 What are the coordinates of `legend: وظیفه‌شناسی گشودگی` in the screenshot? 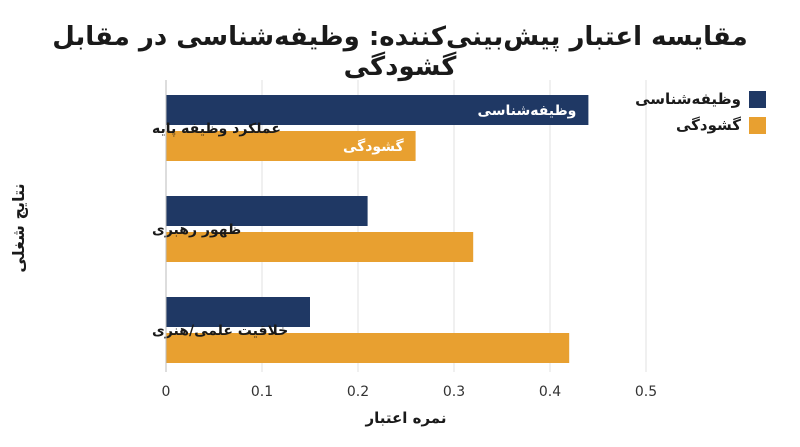 It's located at (700, 116).